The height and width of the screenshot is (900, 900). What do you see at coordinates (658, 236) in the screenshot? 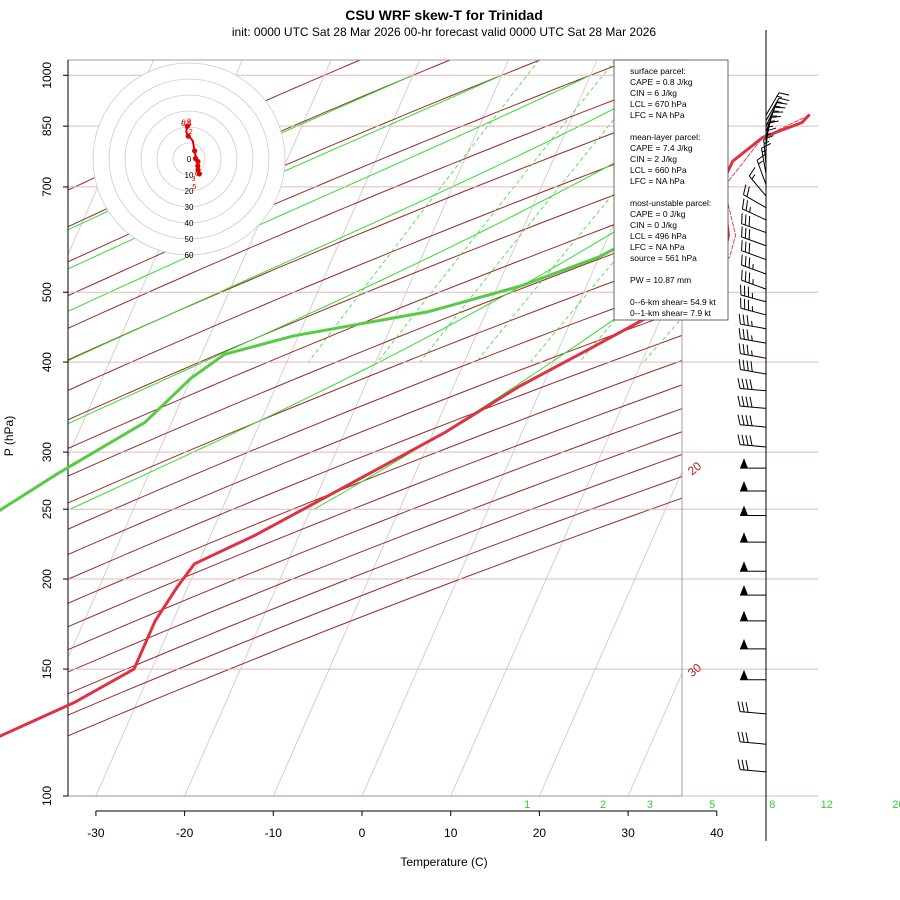
I see `info-line: LCL = 496 hPa` at bounding box center [658, 236].